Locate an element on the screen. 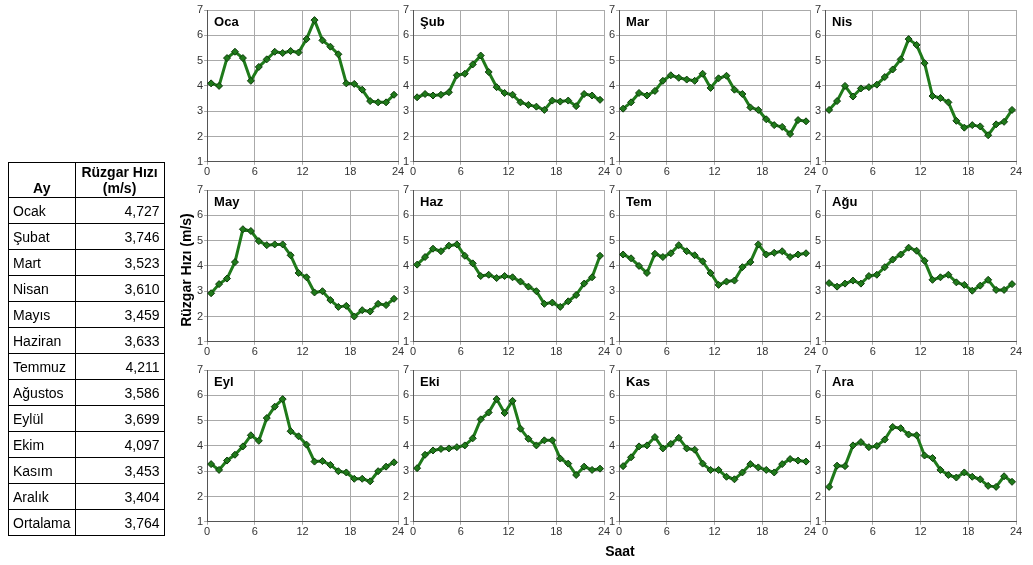 This screenshot has height=565, width=1033. chart-title: May is located at coordinates (227, 202).